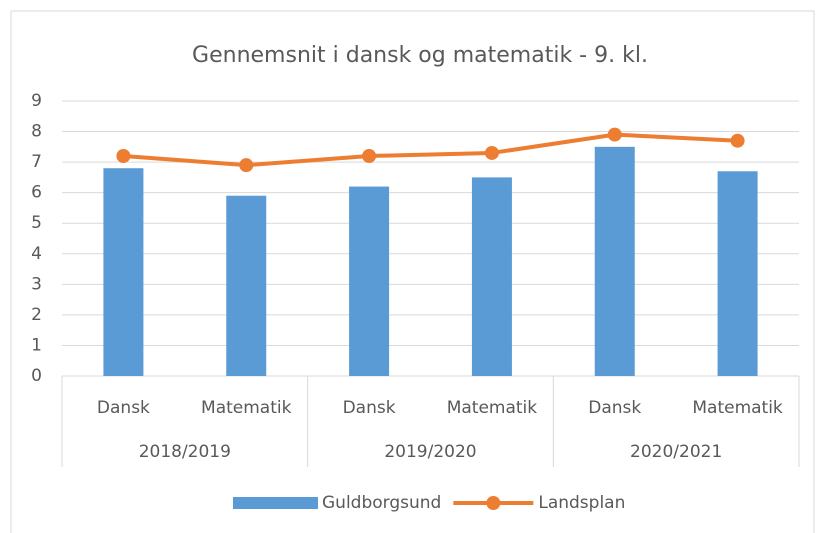  I want to click on legend-swatch, so click(275, 503).